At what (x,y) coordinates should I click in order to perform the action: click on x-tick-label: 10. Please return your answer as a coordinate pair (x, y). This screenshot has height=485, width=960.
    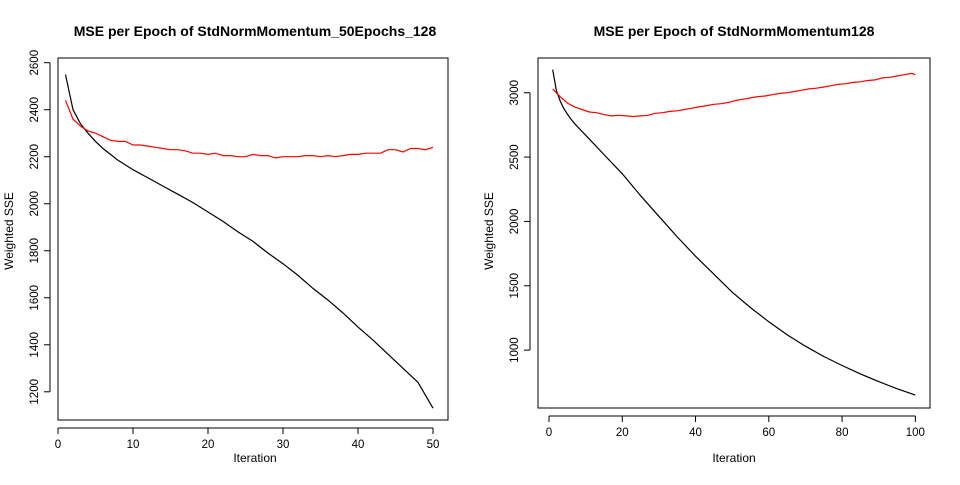
    Looking at the image, I should click on (133, 445).